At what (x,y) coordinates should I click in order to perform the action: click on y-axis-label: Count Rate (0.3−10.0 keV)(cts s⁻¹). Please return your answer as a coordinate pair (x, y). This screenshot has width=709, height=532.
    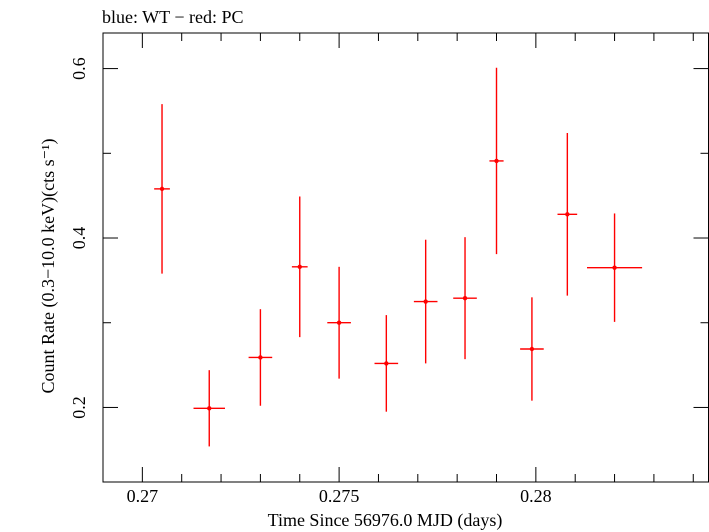
    Looking at the image, I should click on (48, 265).